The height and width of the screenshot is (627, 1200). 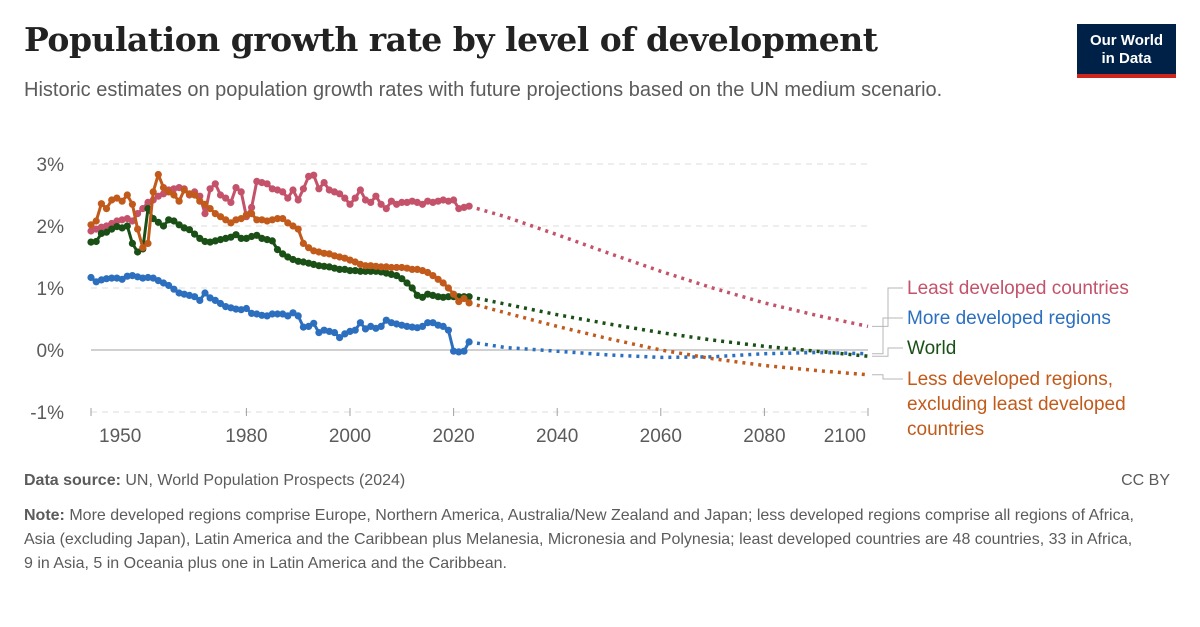 What do you see at coordinates (265, 480) in the screenshot?
I see `data-source-text: UN, World Population Prospects (2024)` at bounding box center [265, 480].